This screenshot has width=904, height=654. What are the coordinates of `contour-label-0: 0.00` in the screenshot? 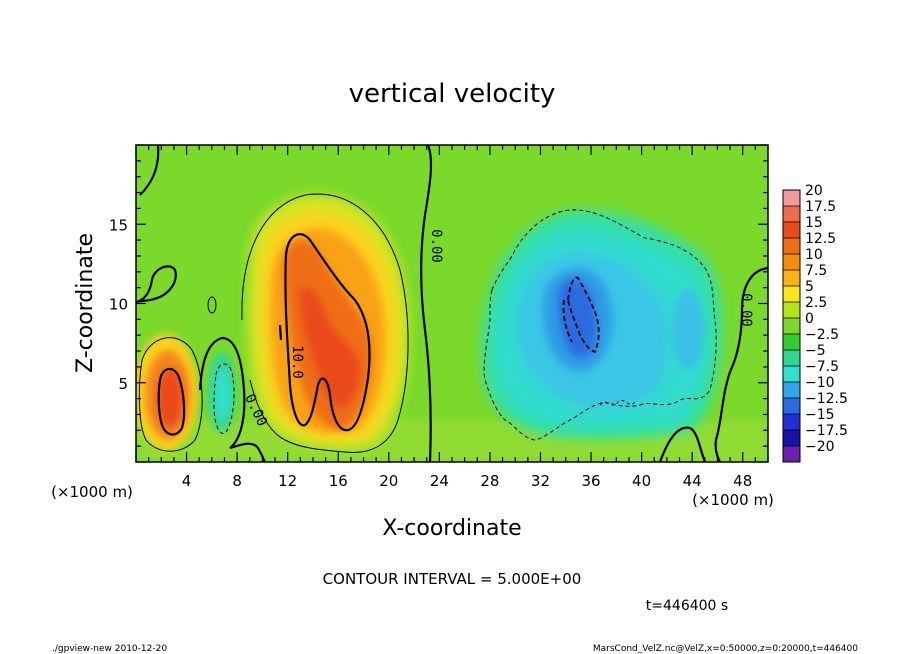 It's located at (436, 246).